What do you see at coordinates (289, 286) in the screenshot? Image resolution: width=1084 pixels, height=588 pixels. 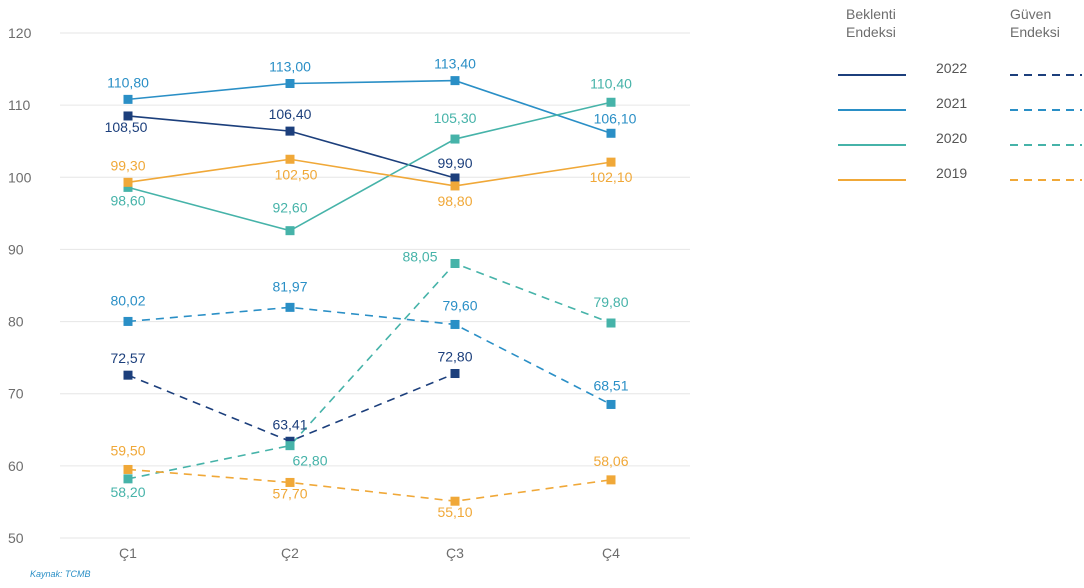 I see `data-label-guven-2021: 81,97` at bounding box center [289, 286].